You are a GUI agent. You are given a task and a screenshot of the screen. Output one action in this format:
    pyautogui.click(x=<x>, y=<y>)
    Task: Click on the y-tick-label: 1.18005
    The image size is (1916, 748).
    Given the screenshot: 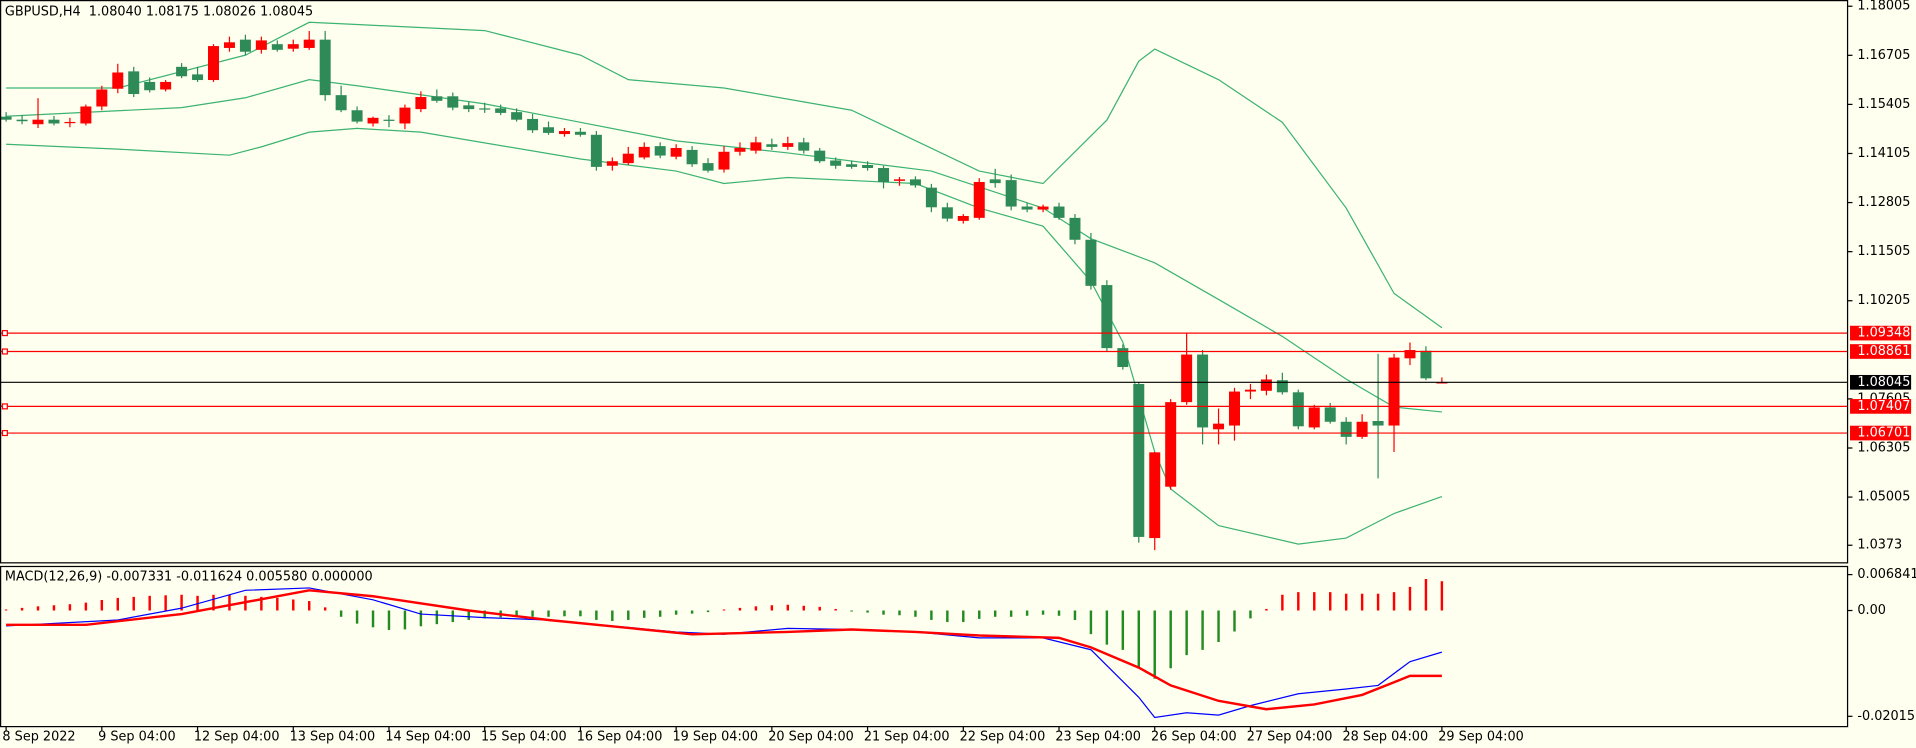 What is the action you would take?
    pyautogui.click(x=1883, y=7)
    